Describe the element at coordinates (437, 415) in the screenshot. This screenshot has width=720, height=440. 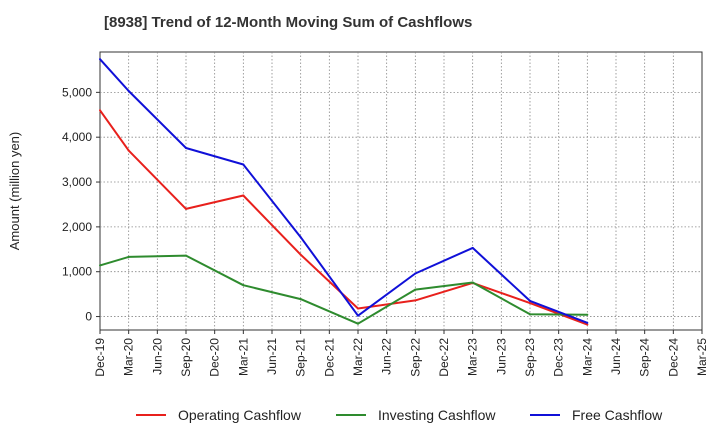
I see `legend-label: Investing Cashflow` at that location.